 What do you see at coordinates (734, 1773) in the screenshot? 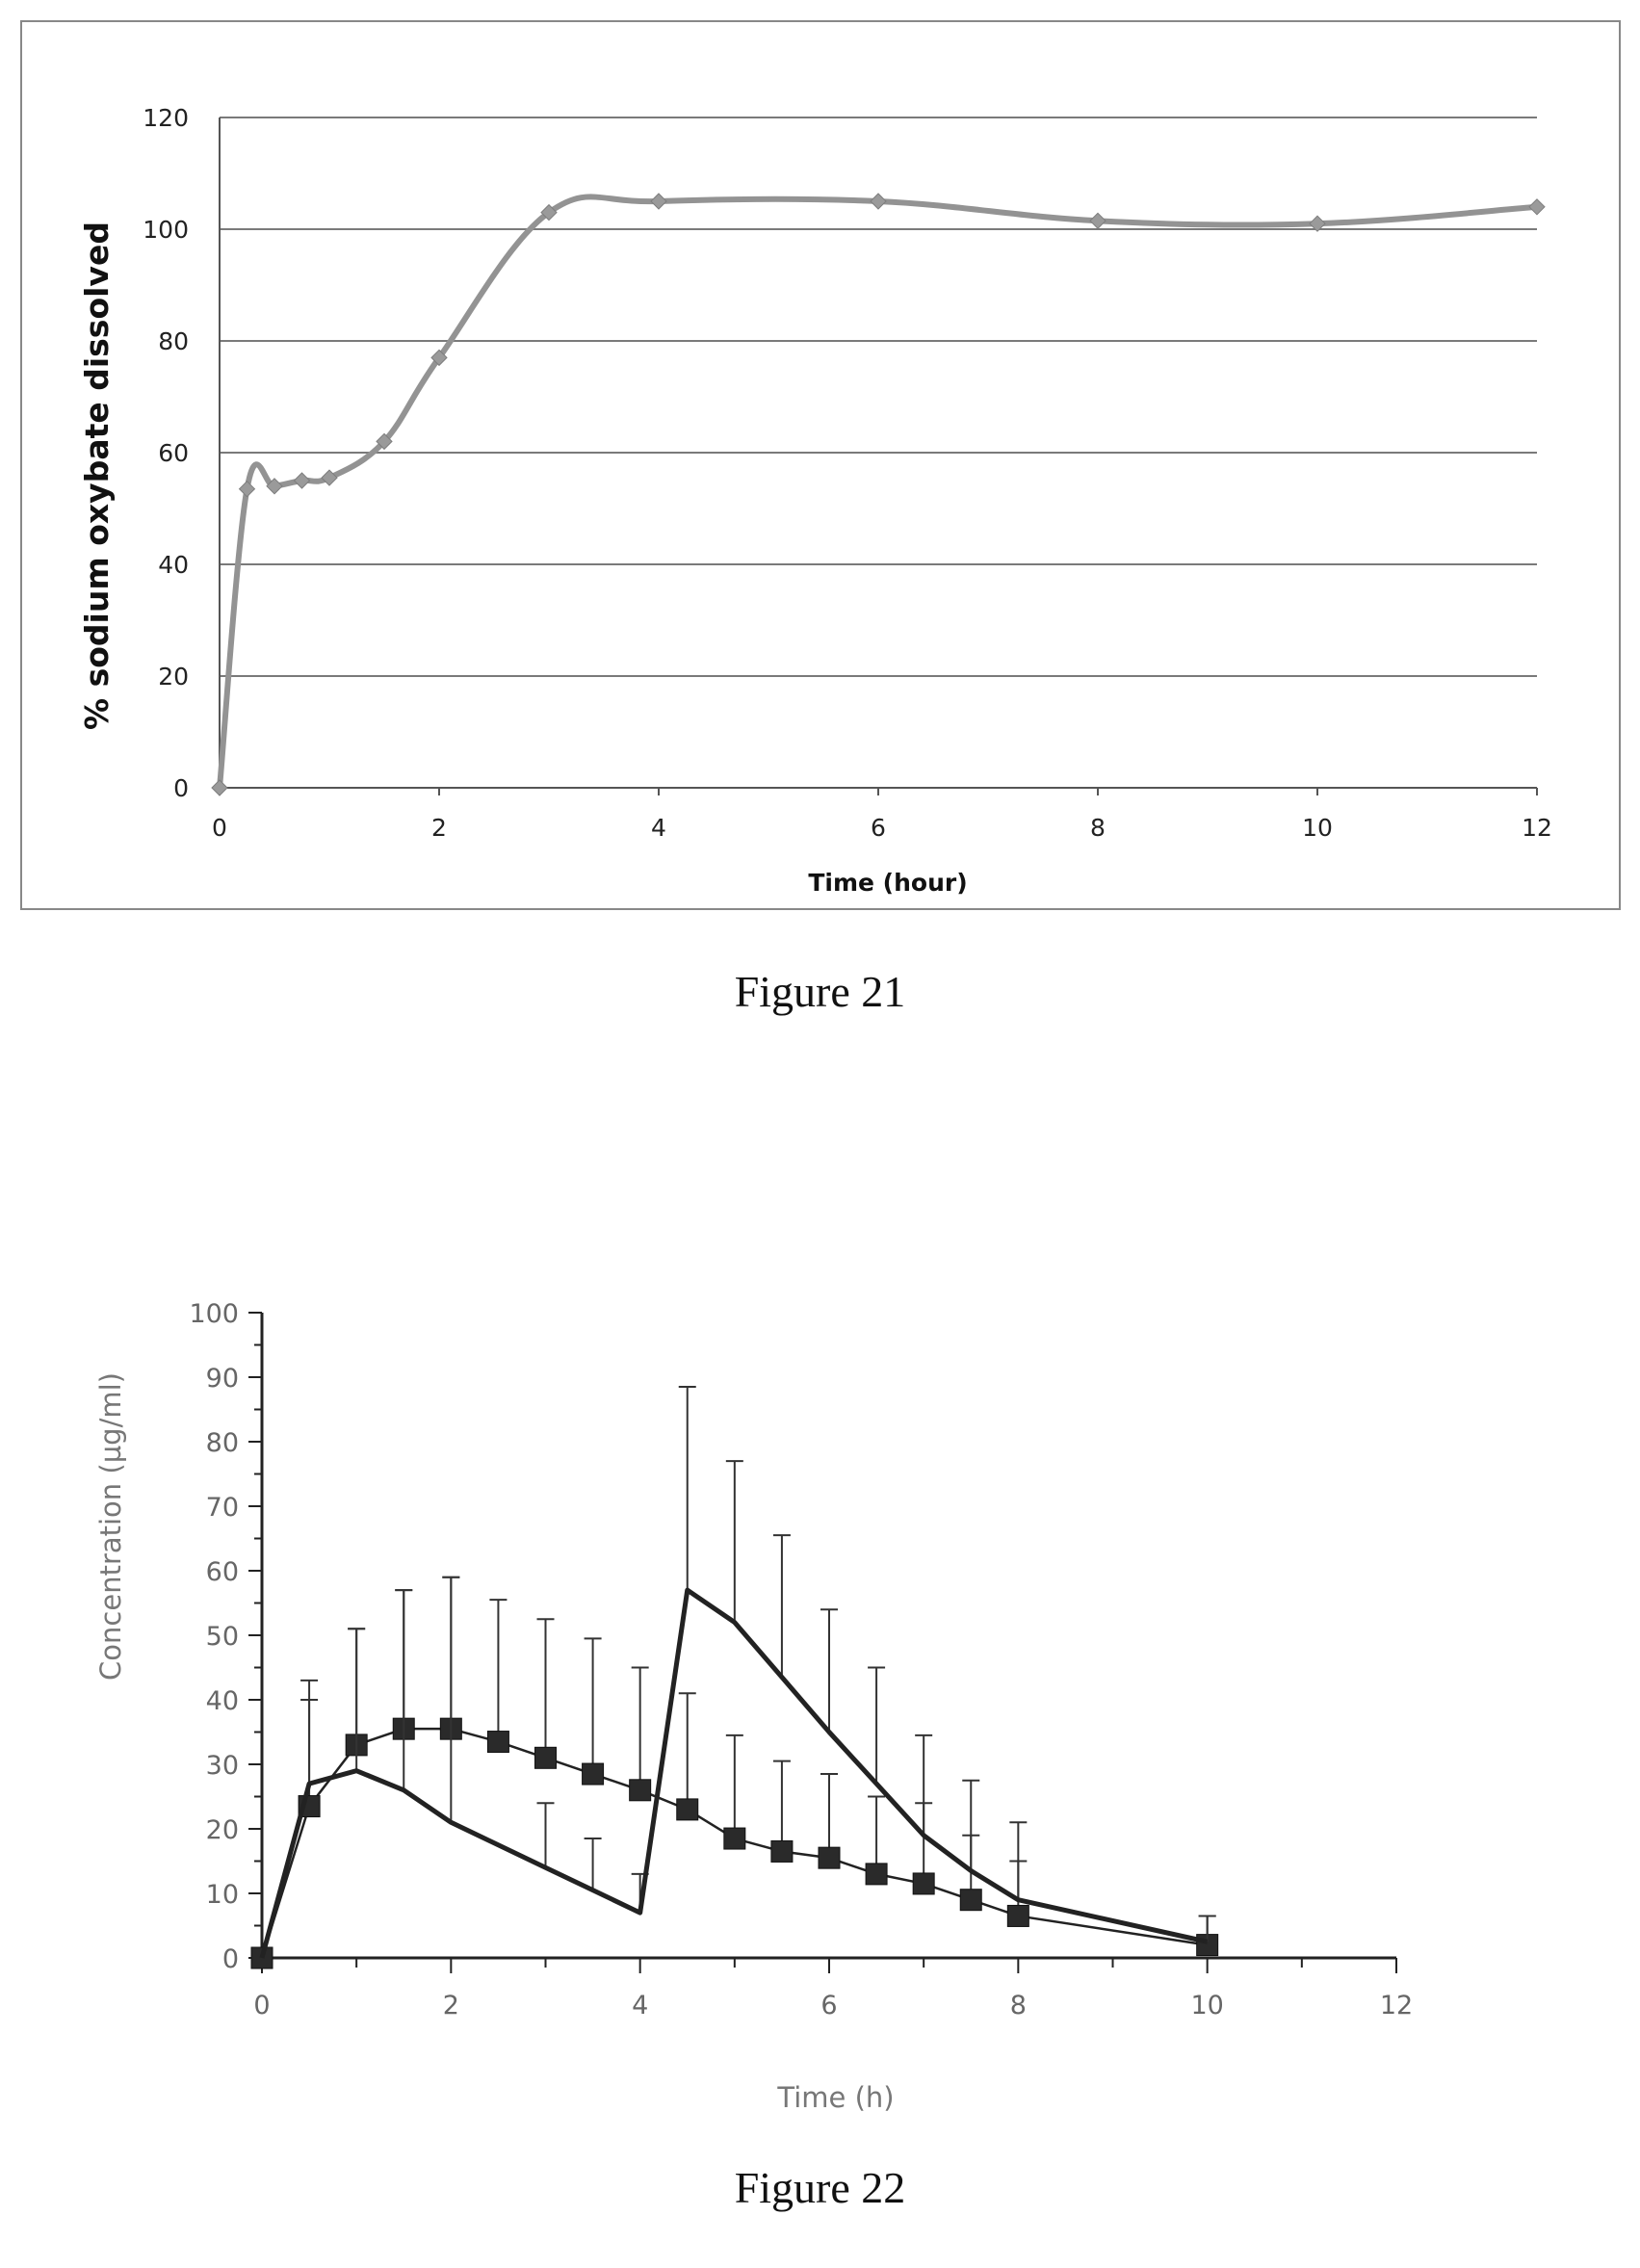
I see `series-line` at bounding box center [734, 1773].